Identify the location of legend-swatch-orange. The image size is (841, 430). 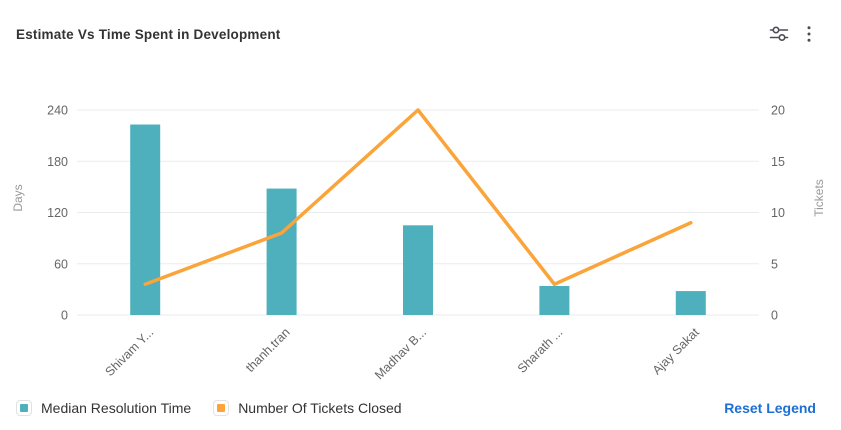
(221, 408).